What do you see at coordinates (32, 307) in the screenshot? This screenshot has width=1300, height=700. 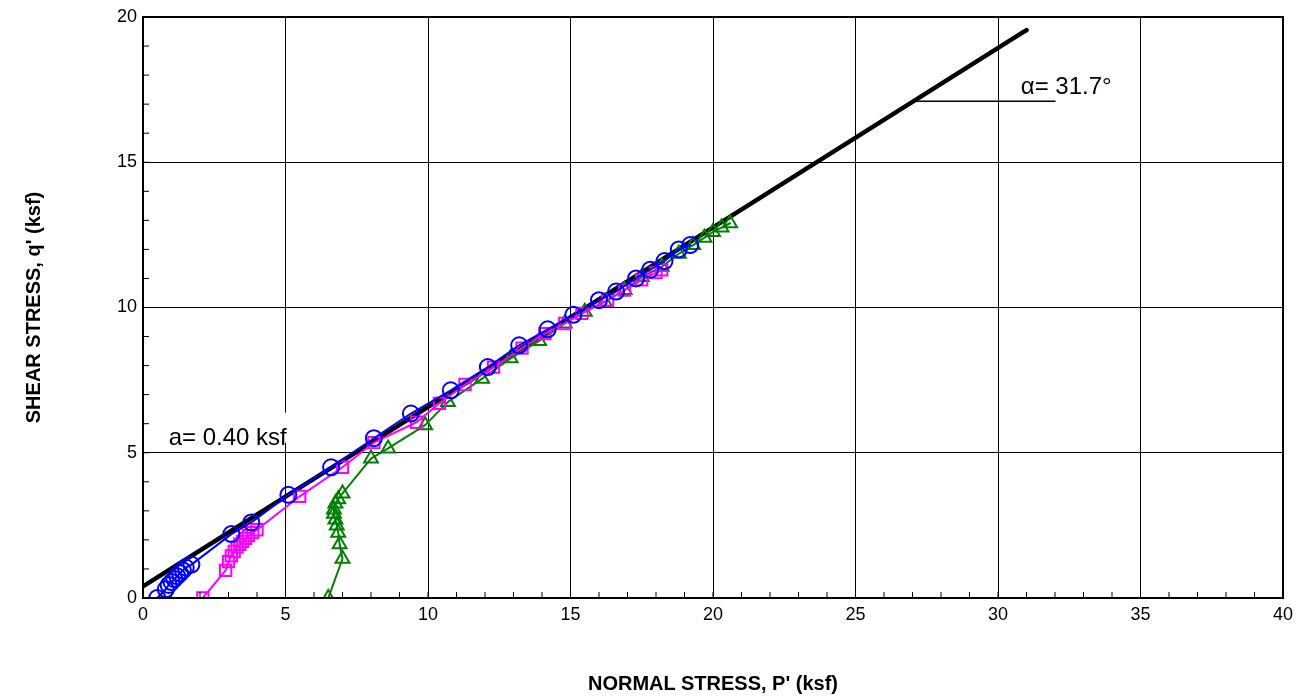 I see `y-axis-title: SHEAR STRESS, q' (ksf)` at bounding box center [32, 307].